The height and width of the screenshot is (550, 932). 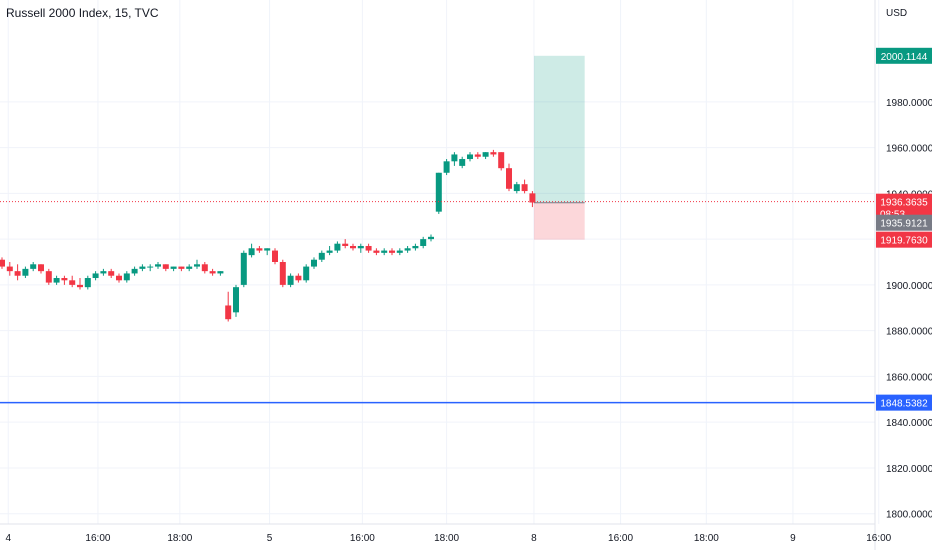 I want to click on price-label: 1936.3635, so click(x=904, y=203).